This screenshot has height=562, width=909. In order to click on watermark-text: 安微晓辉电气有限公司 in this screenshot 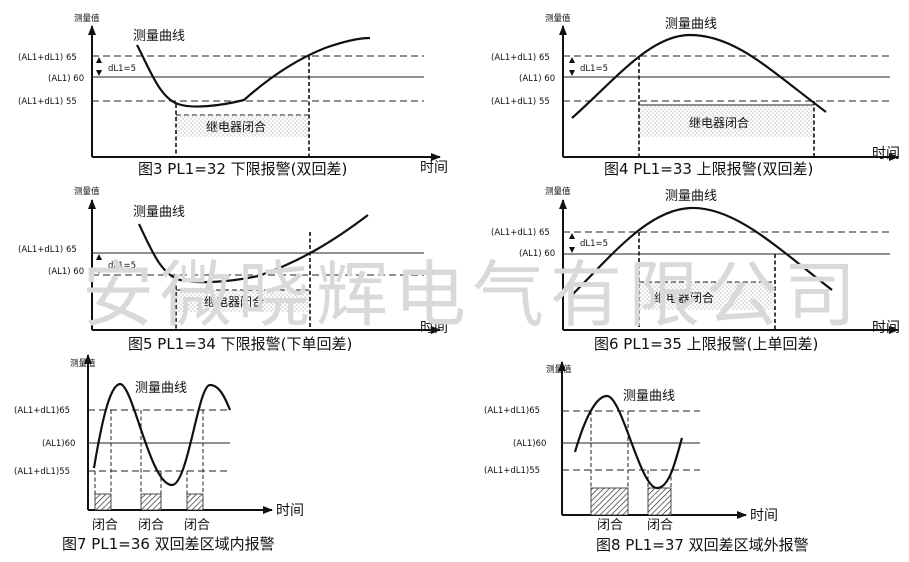, I will do `click(472, 295)`.